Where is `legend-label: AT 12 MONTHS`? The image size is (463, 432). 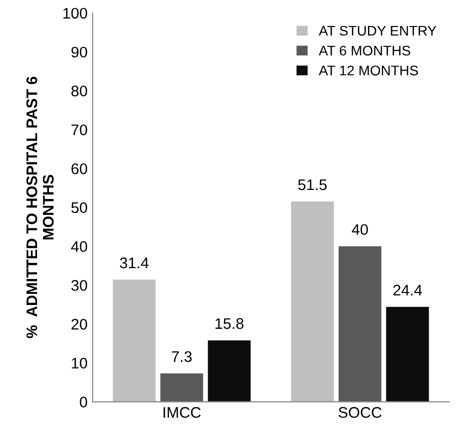
legend-label: AT 12 MONTHS is located at coordinates (368, 71).